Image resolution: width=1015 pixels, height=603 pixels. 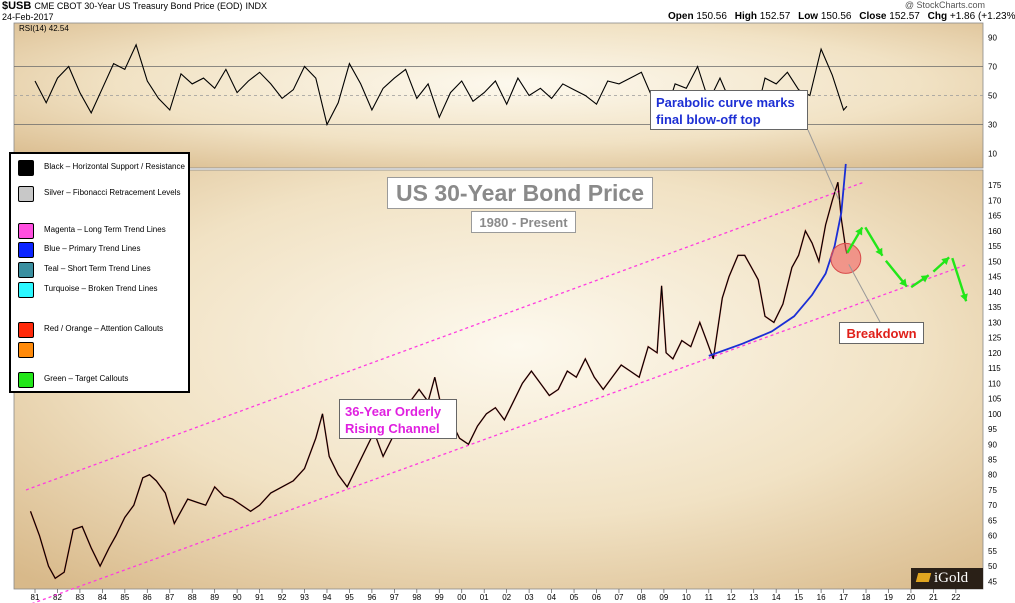 What do you see at coordinates (79, 597) in the screenshot?
I see `x-tick-label: 83` at bounding box center [79, 597].